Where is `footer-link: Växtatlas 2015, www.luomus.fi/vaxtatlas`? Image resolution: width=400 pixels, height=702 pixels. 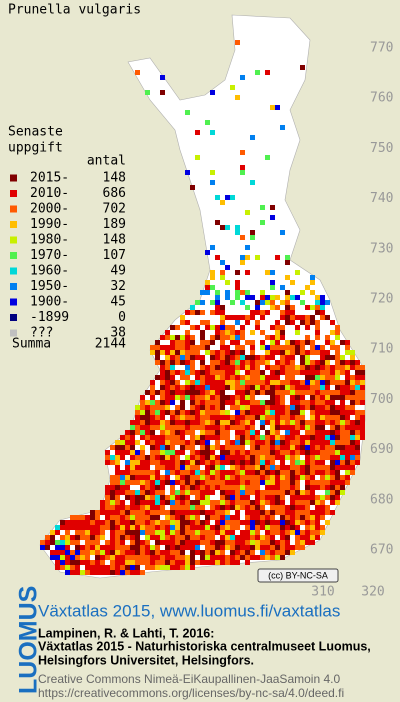
footer-link: Växtatlas 2015, www.luomus.fi/vaxtatlas is located at coordinates (189, 610).